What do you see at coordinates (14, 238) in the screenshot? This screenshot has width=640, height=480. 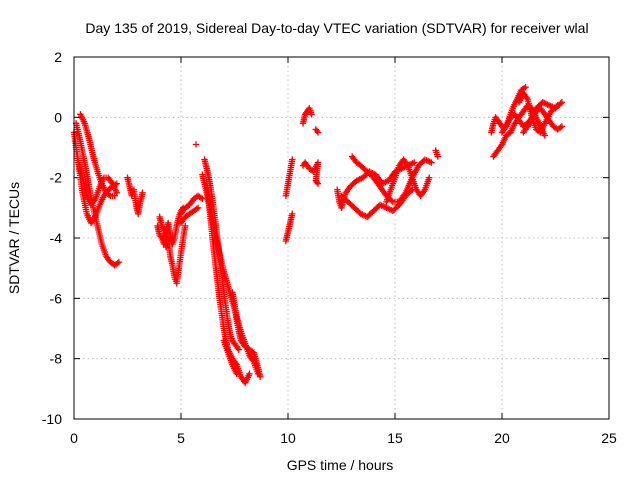 I see `y-axis-label: SDTVAR / TECUs` at bounding box center [14, 238].